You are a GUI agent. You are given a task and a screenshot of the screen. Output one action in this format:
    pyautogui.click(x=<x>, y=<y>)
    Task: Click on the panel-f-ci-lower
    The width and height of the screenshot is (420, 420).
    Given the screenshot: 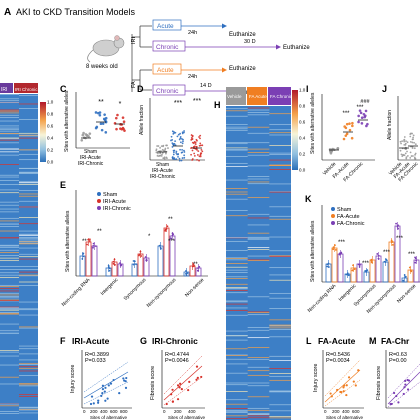 What is the action you would take?
    pyautogui.click(x=106, y=393)
    